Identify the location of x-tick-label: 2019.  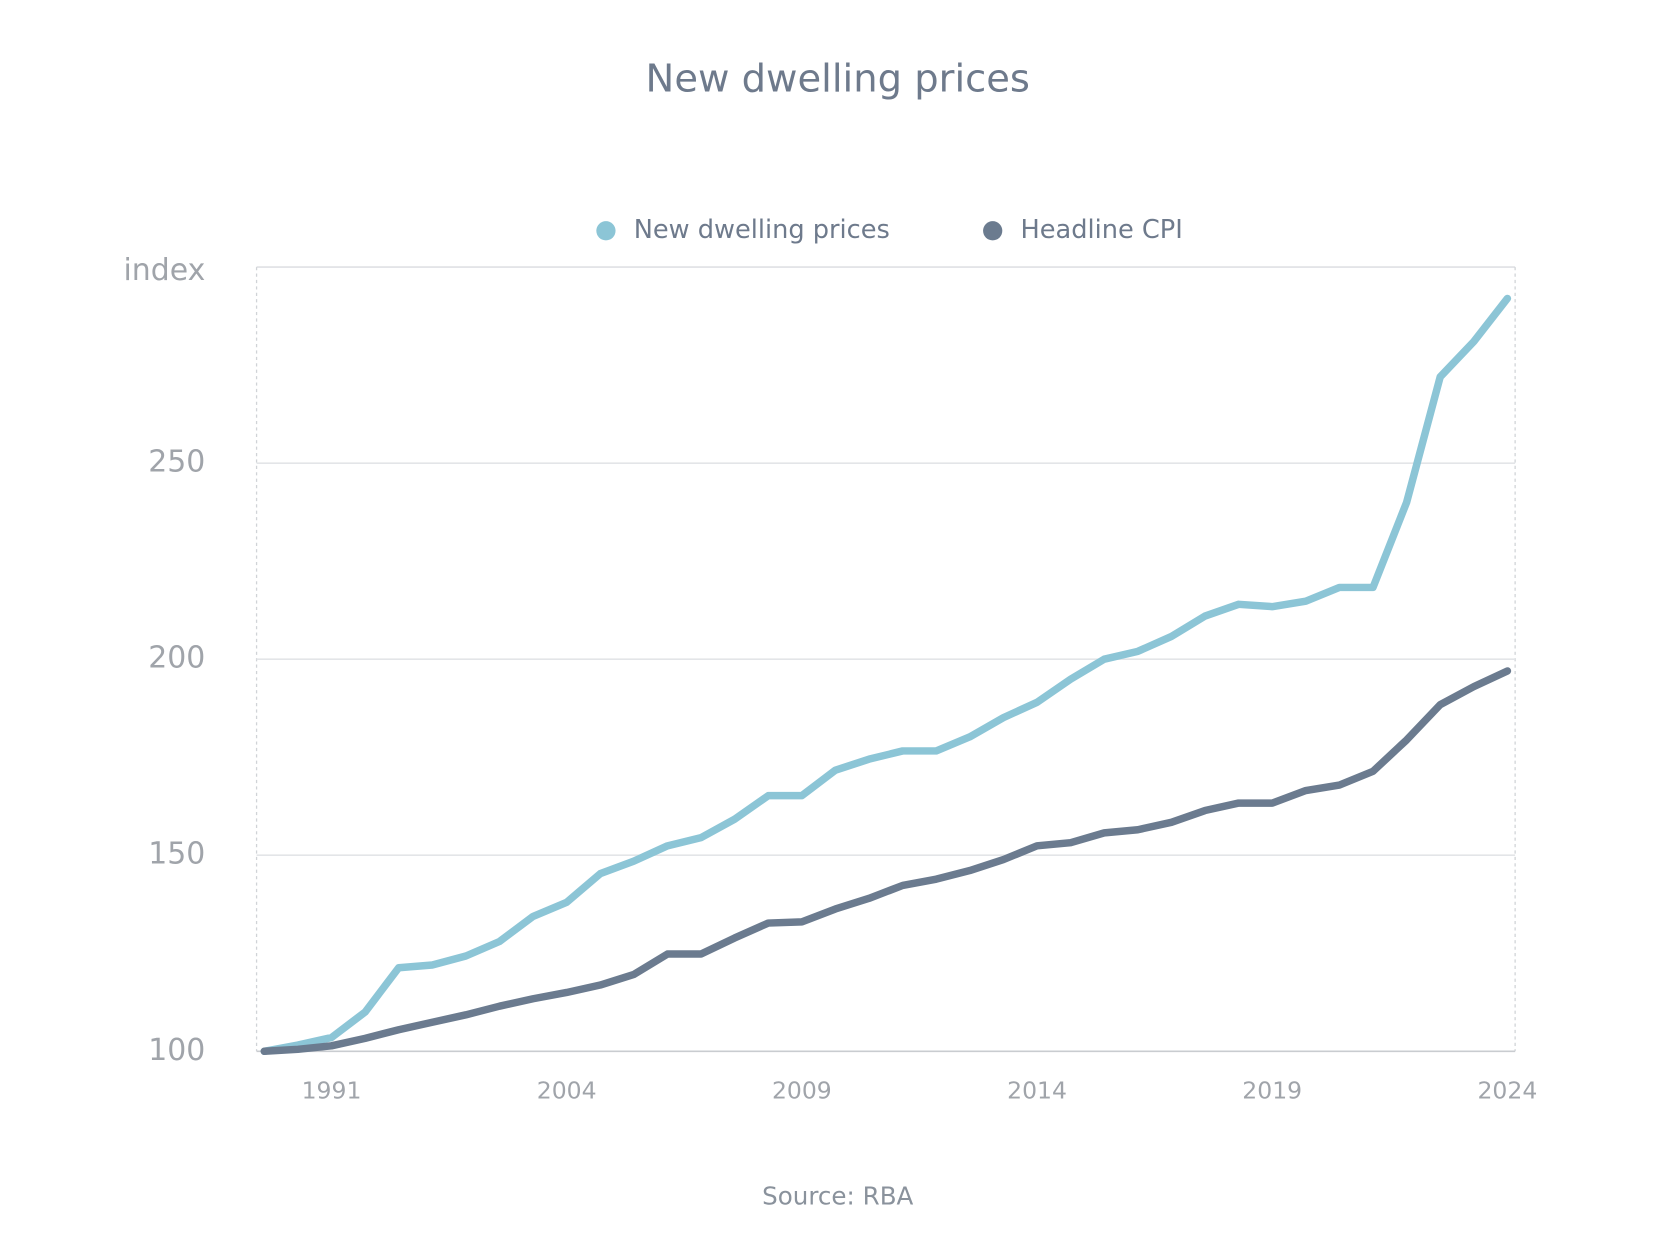
(1272, 1090).